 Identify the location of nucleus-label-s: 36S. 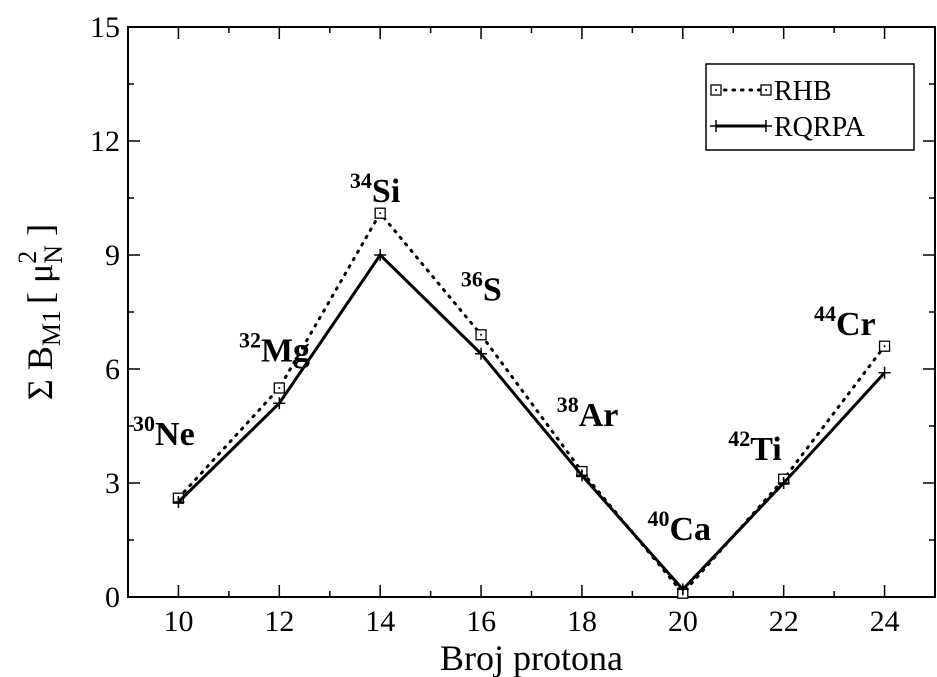
(481, 288).